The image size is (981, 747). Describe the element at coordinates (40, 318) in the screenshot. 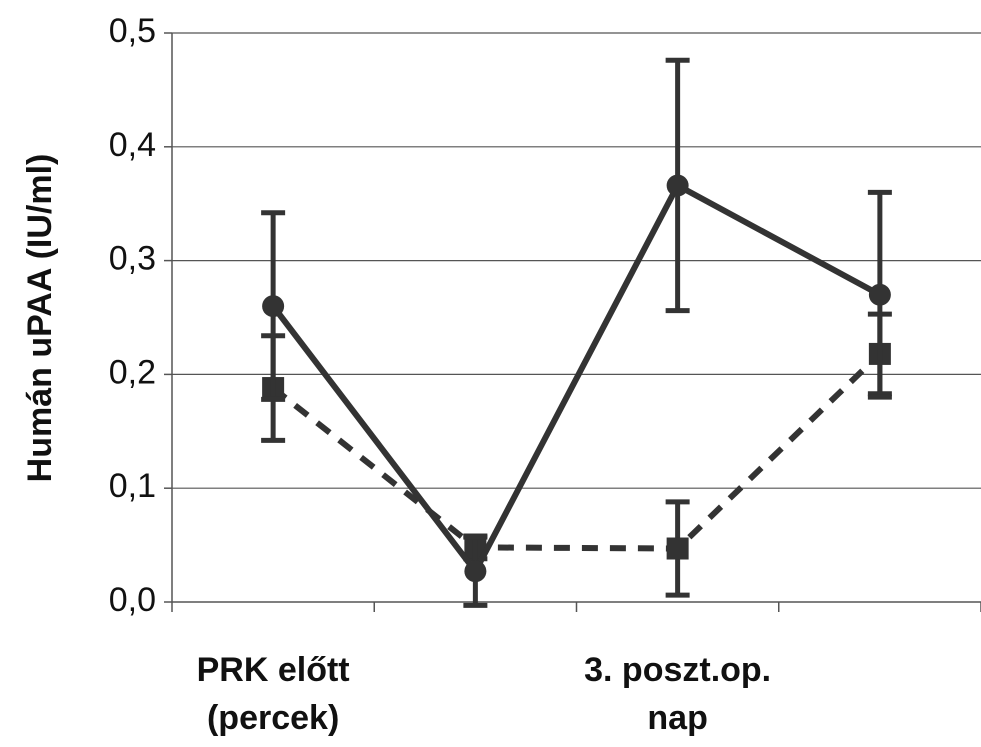

I see `y-axis-label: Humán uPAA (IU/ml)` at that location.